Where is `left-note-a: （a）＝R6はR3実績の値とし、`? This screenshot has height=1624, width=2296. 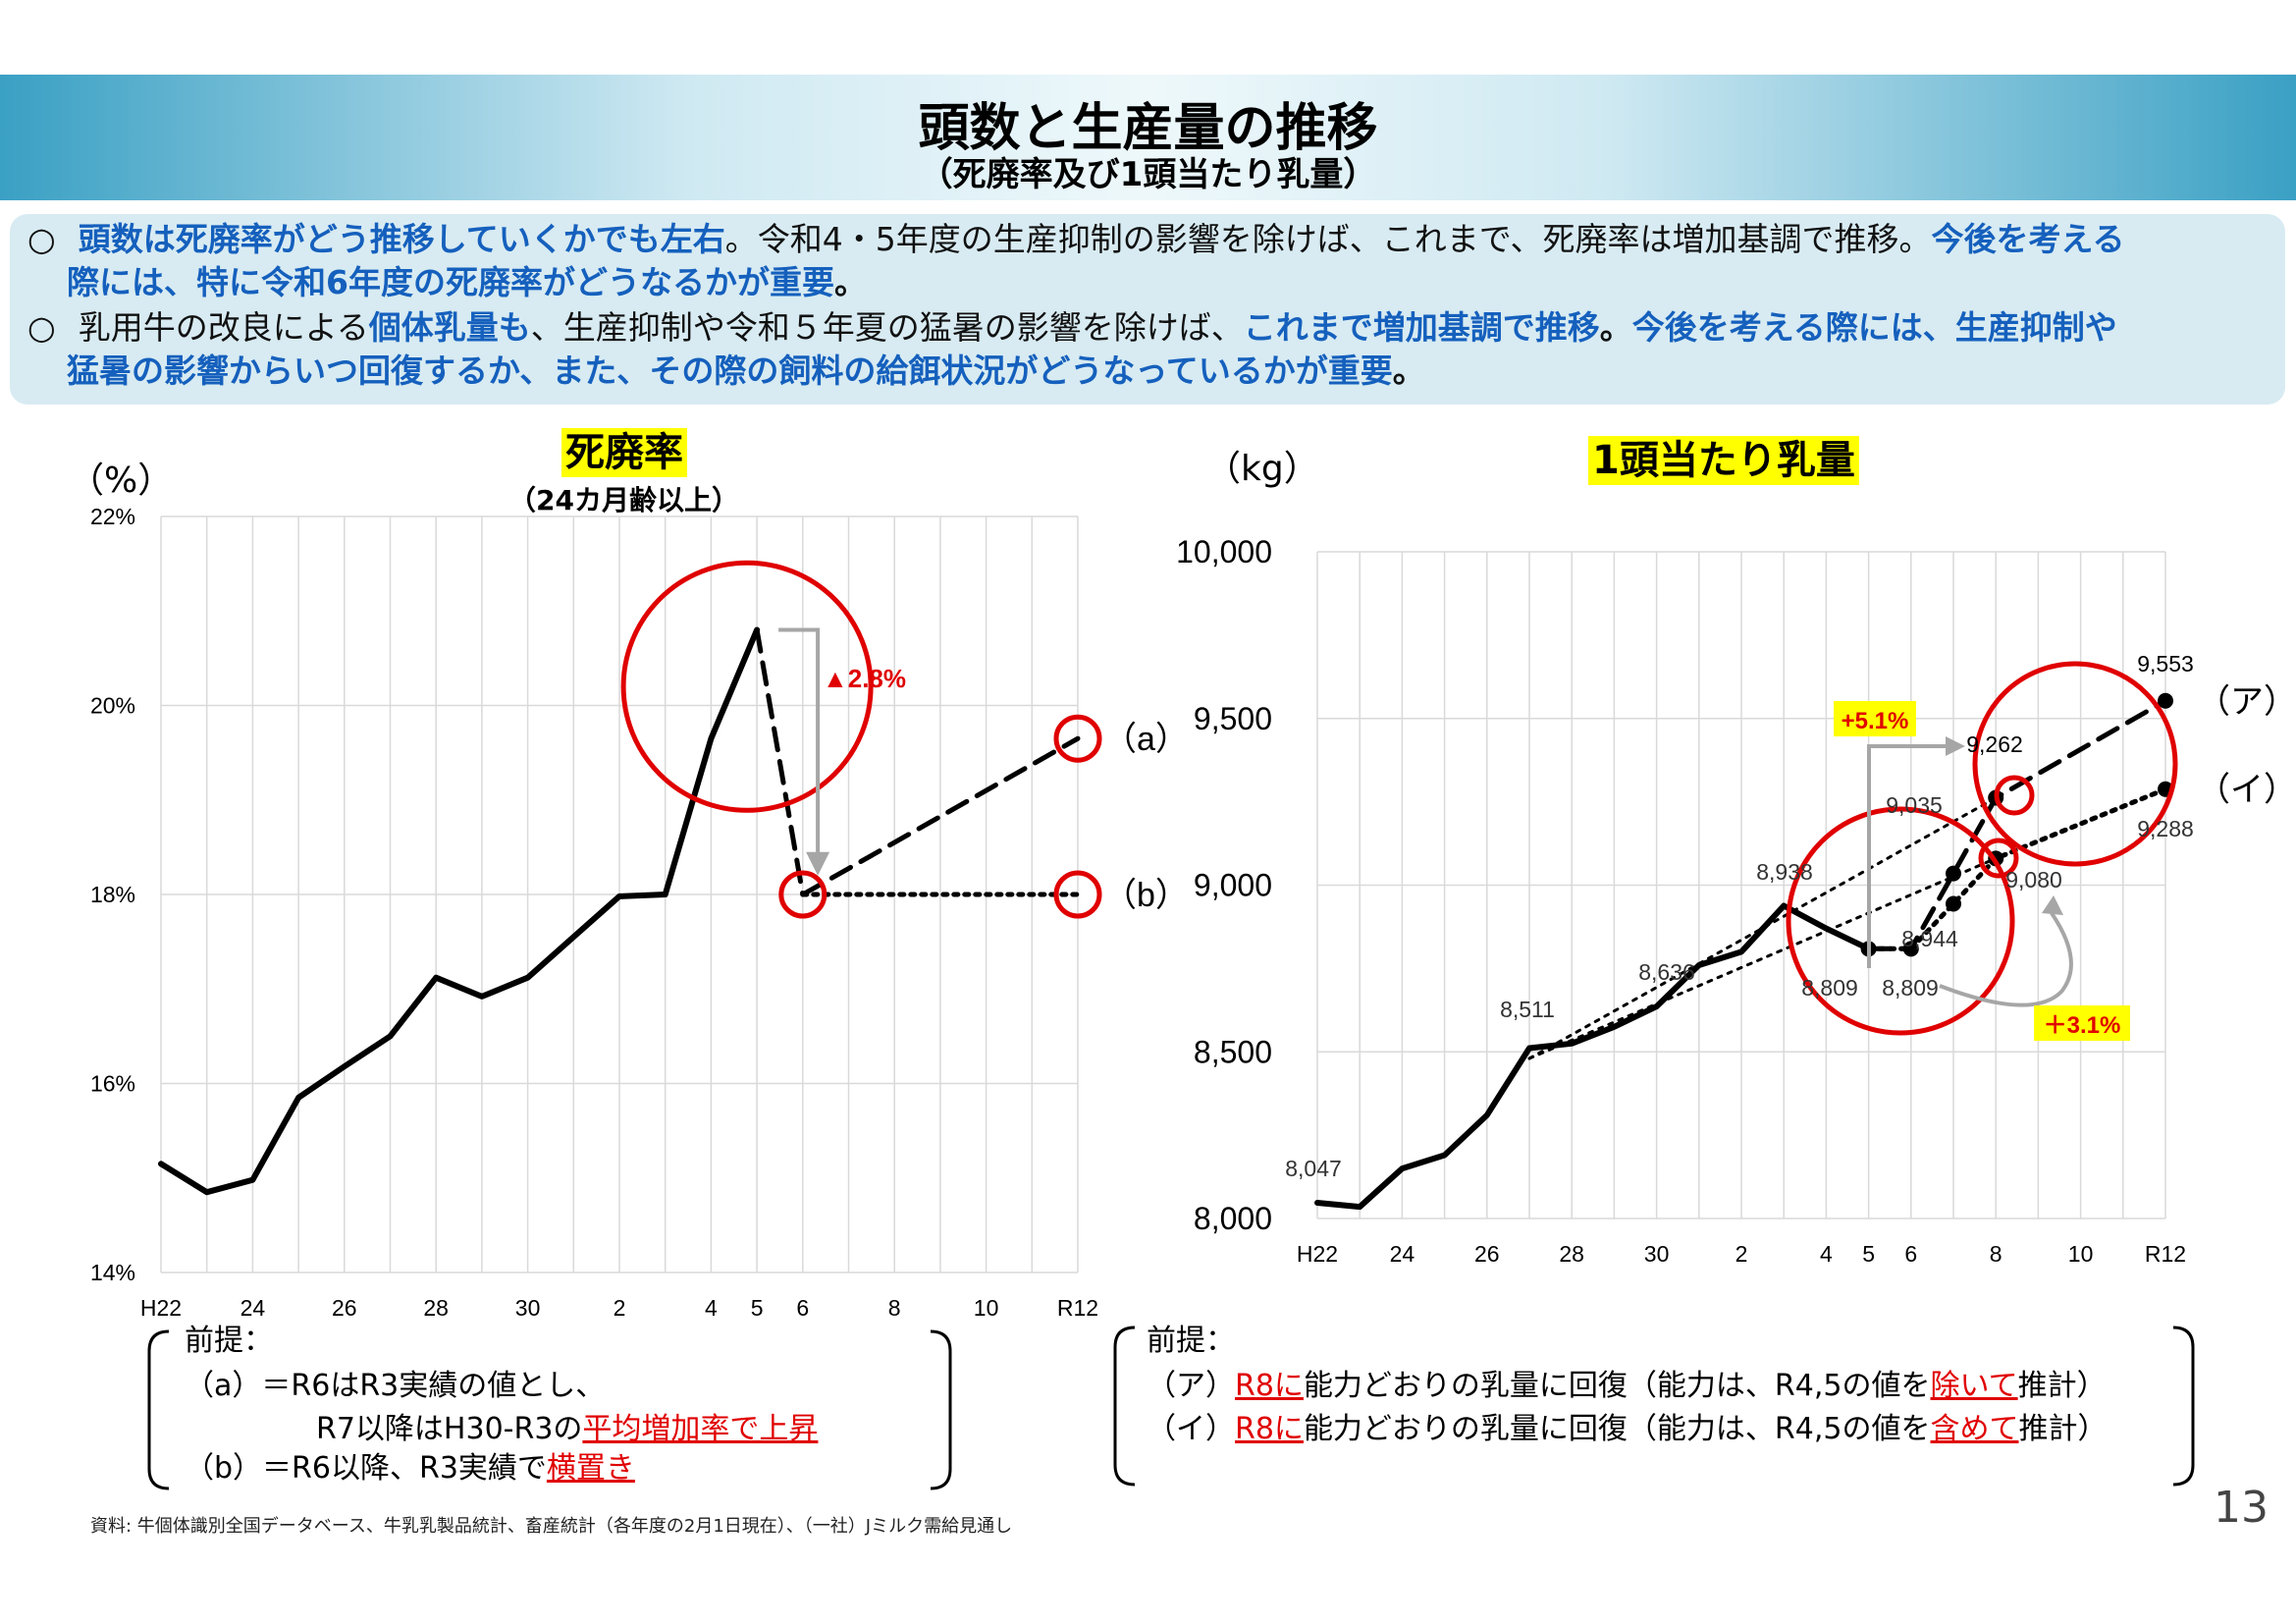
left-note-a: （a）＝R6はR3実績の値とし、 is located at coordinates (395, 1386).